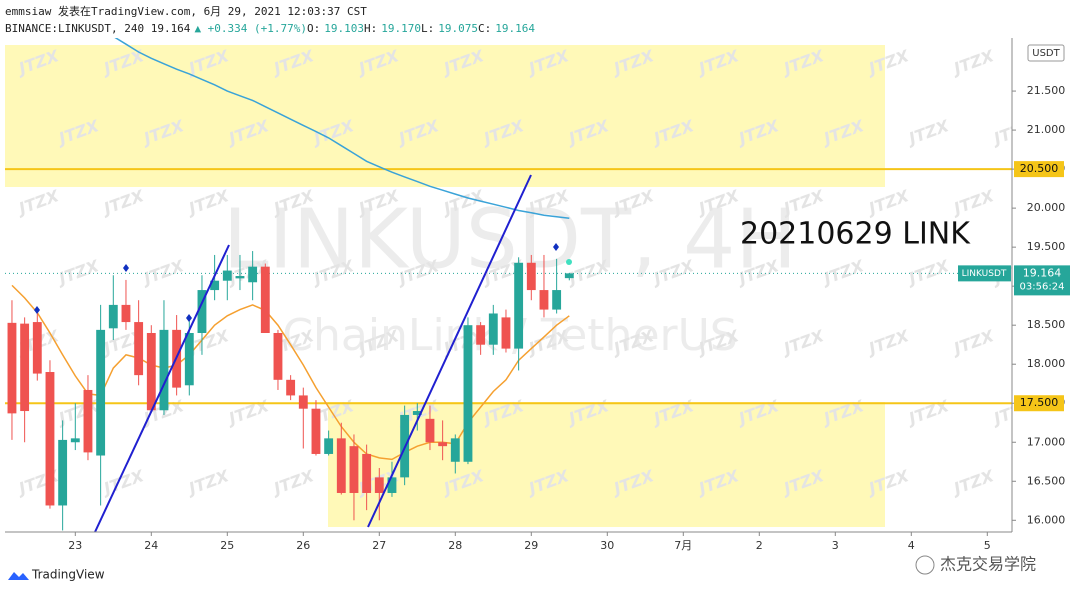  What do you see at coordinates (18, 576) in the screenshot?
I see `logo-icon` at bounding box center [18, 576].